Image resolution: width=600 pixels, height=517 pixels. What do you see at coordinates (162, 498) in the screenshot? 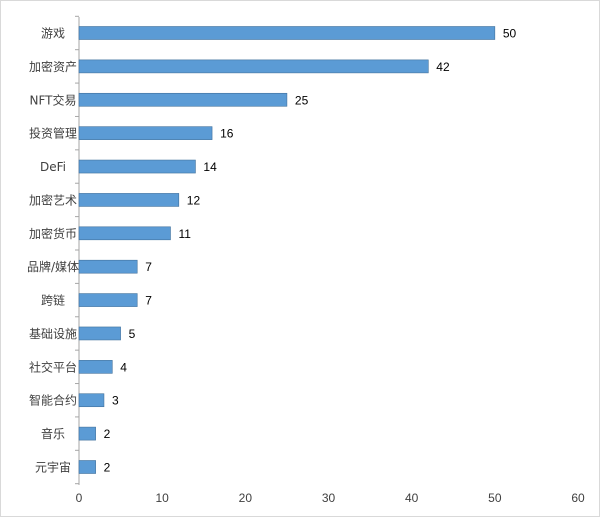
I see `x-tick-label: 10` at bounding box center [162, 498].